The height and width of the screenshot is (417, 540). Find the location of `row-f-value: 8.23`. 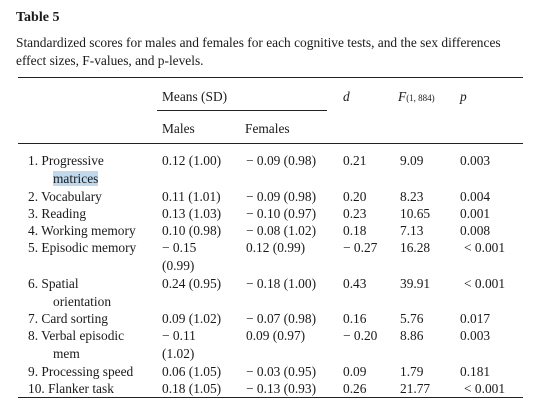

row-f-value: 8.23 is located at coordinates (412, 196).